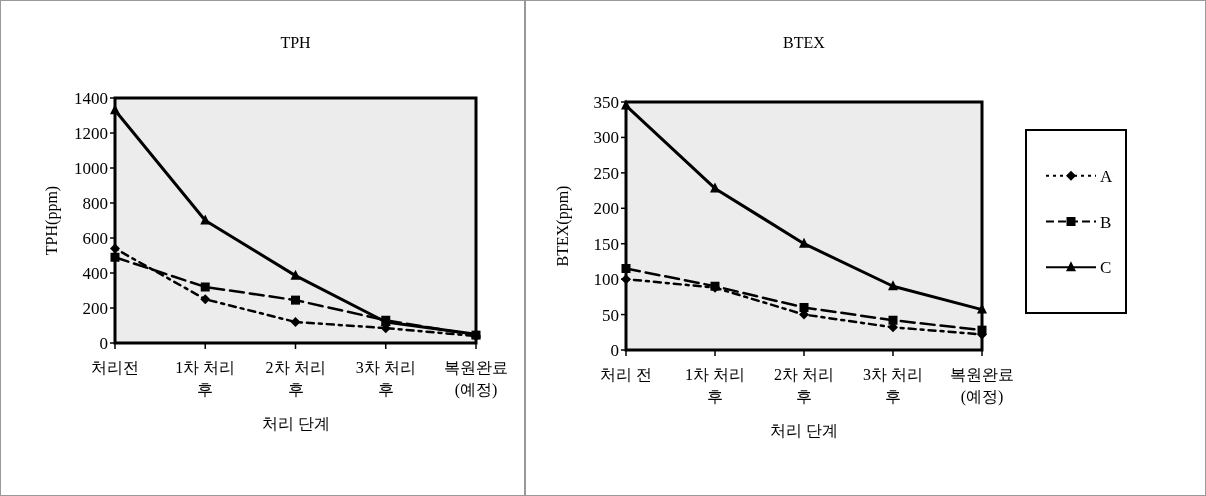  Describe the element at coordinates (606, 244) in the screenshot. I see `y-tick-label: 150` at that location.